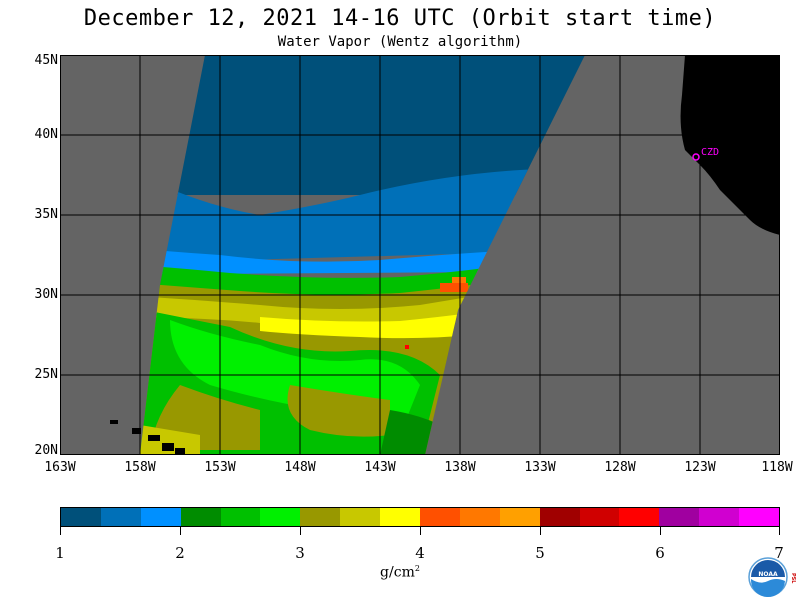 Image resolution: width=800 pixels, height=604 pixels. I want to click on colorbar, so click(420, 517).